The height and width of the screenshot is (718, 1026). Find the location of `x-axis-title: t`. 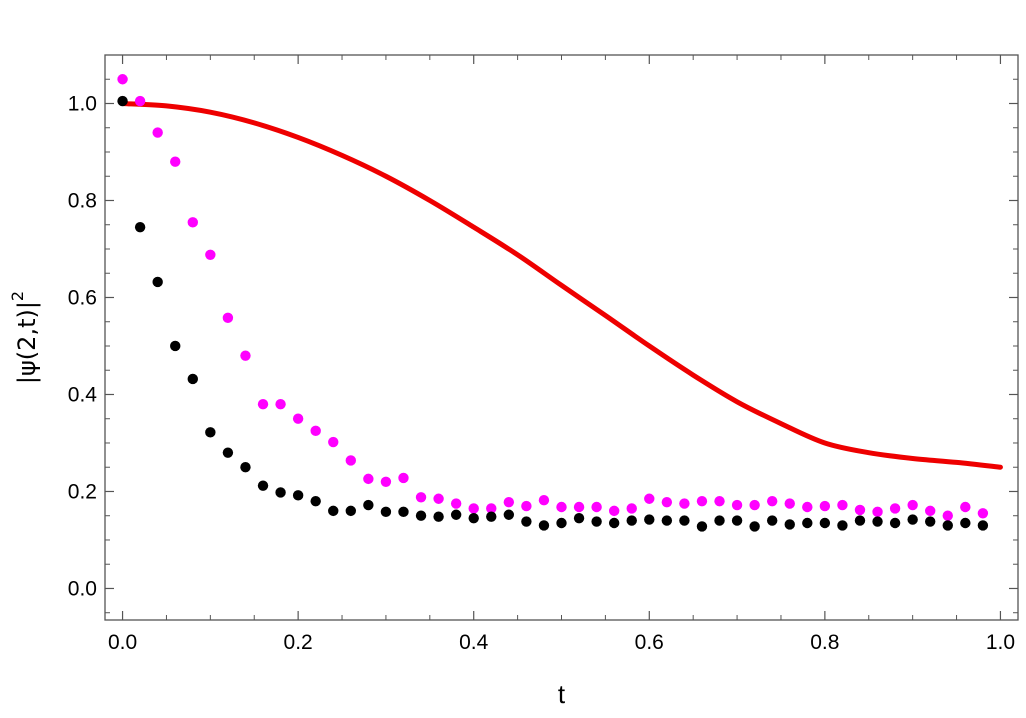

x-axis-title: t is located at coordinates (562, 694).